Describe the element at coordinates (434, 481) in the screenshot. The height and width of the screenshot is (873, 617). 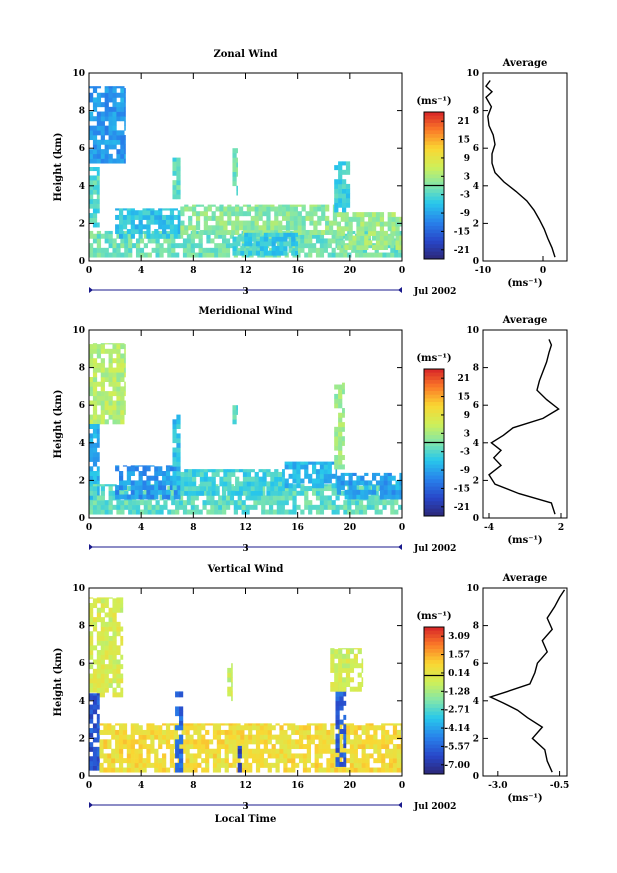
I see `colorbar-swatch` at that location.